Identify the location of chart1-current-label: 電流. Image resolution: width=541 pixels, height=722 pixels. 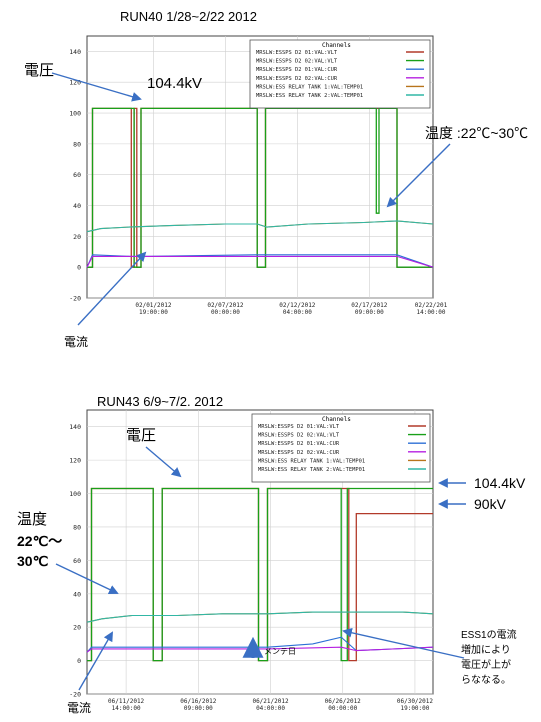
(76, 342).